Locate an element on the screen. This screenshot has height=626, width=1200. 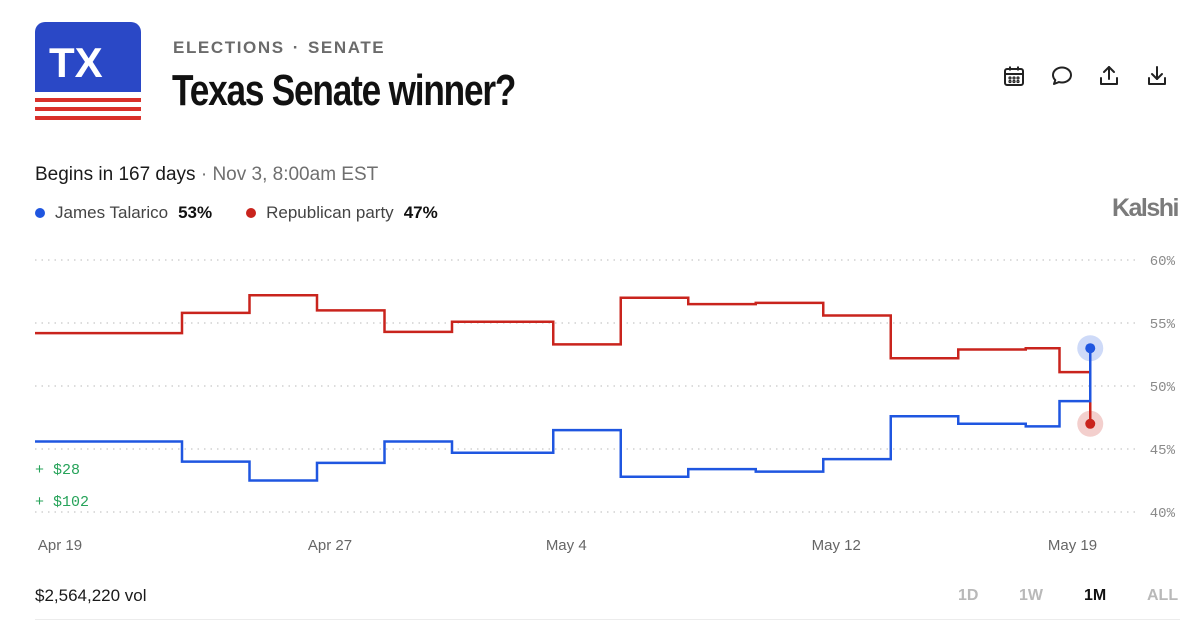
range-1d: 1D is located at coordinates (968, 595).